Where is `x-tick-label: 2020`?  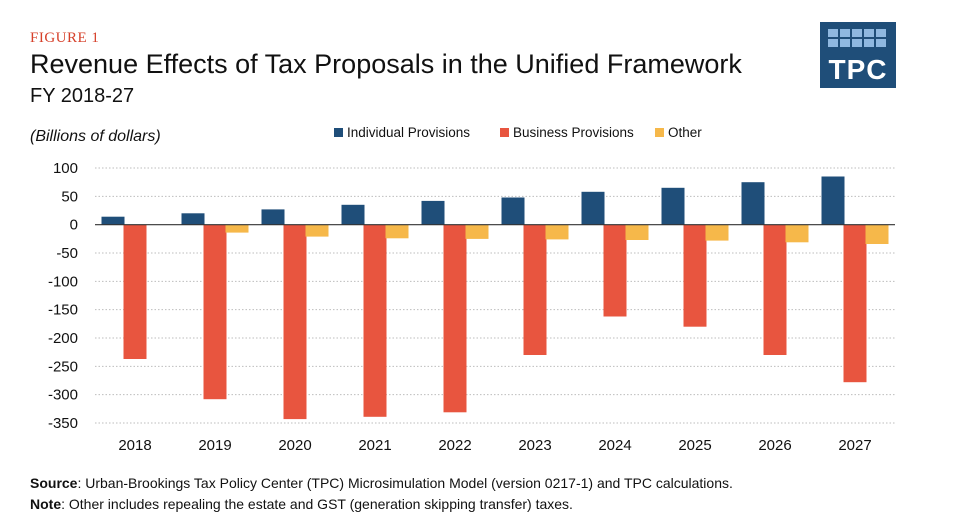
x-tick-label: 2020 is located at coordinates (294, 445).